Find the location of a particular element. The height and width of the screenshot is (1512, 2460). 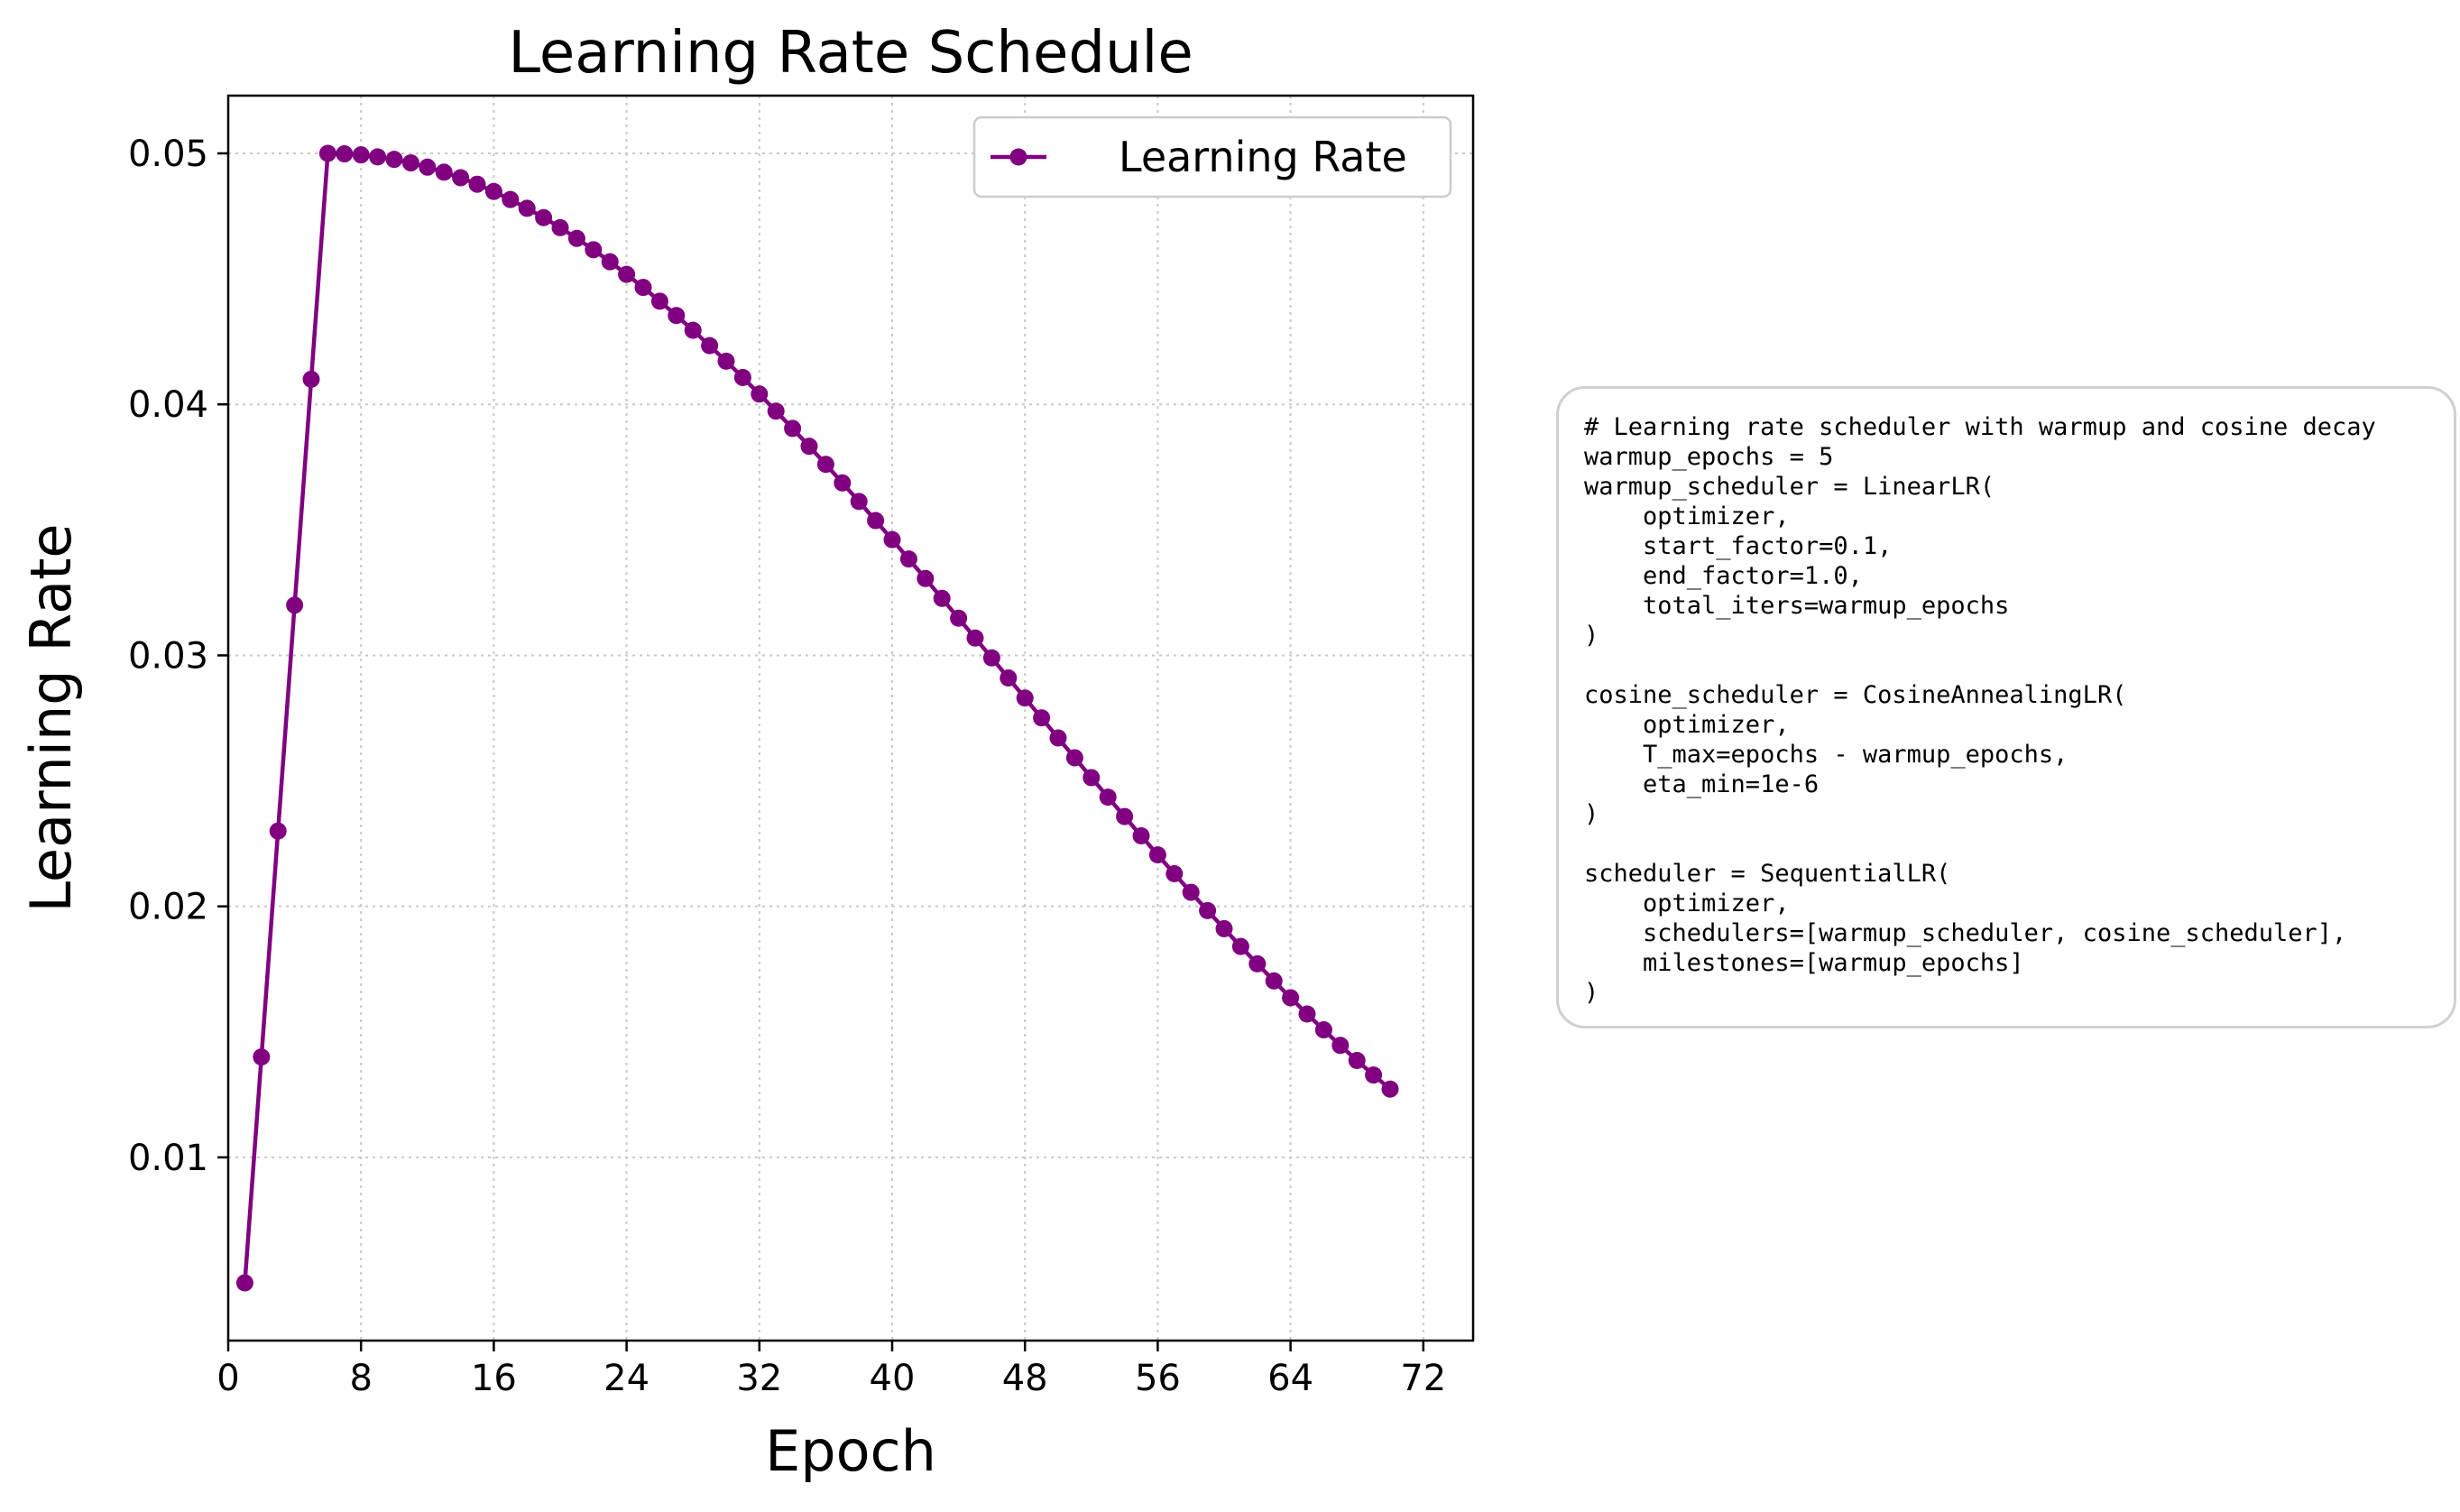

x-tick-label: 32 is located at coordinates (759, 1378).